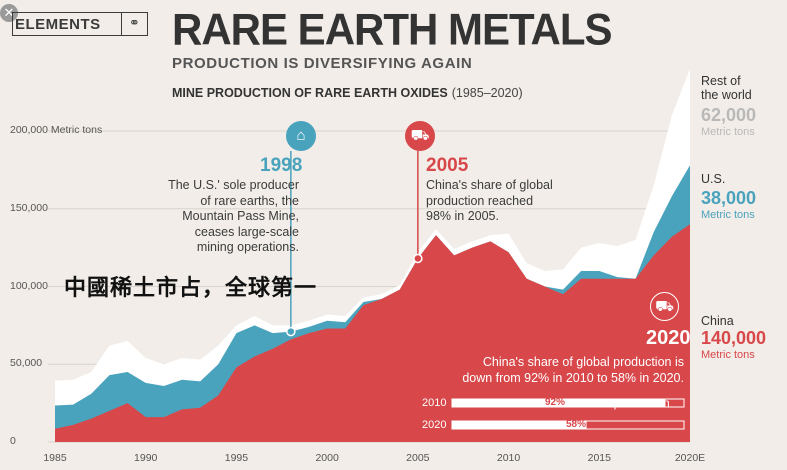 The image size is (787, 470). Describe the element at coordinates (555, 402) in the screenshot. I see `share-row-pct: 92%` at that location.